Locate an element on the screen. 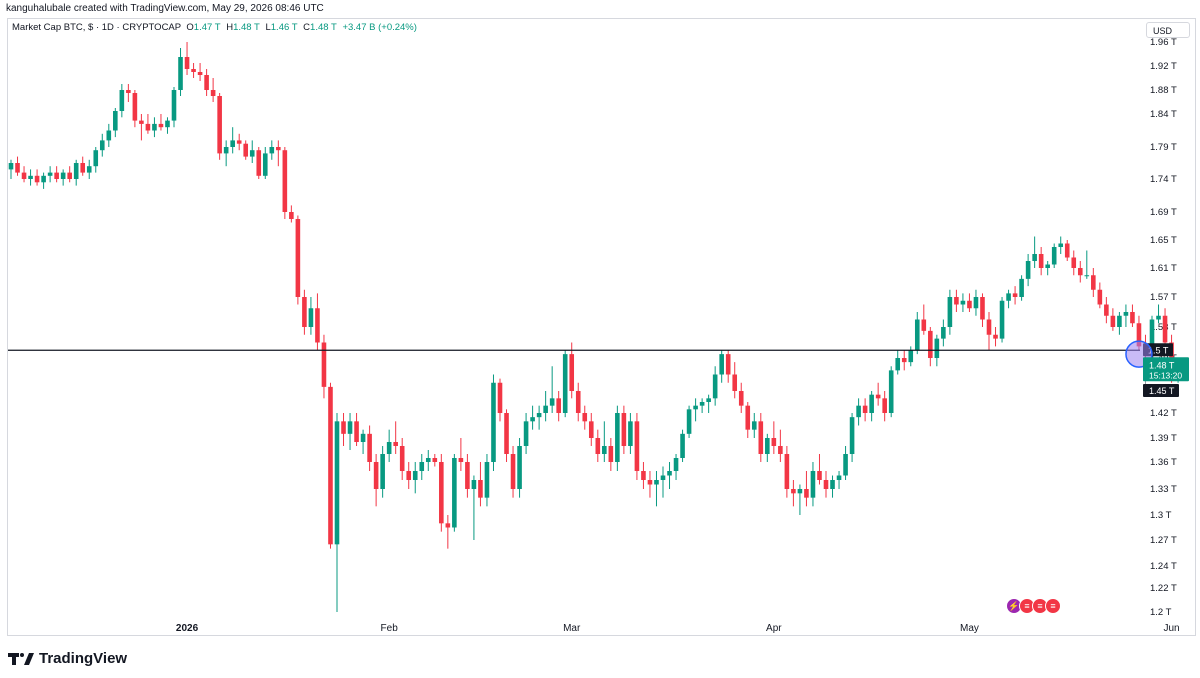  symbol-title: Market Cap BTC, $ · 1D · CRYPTOCAP is located at coordinates (97, 27).